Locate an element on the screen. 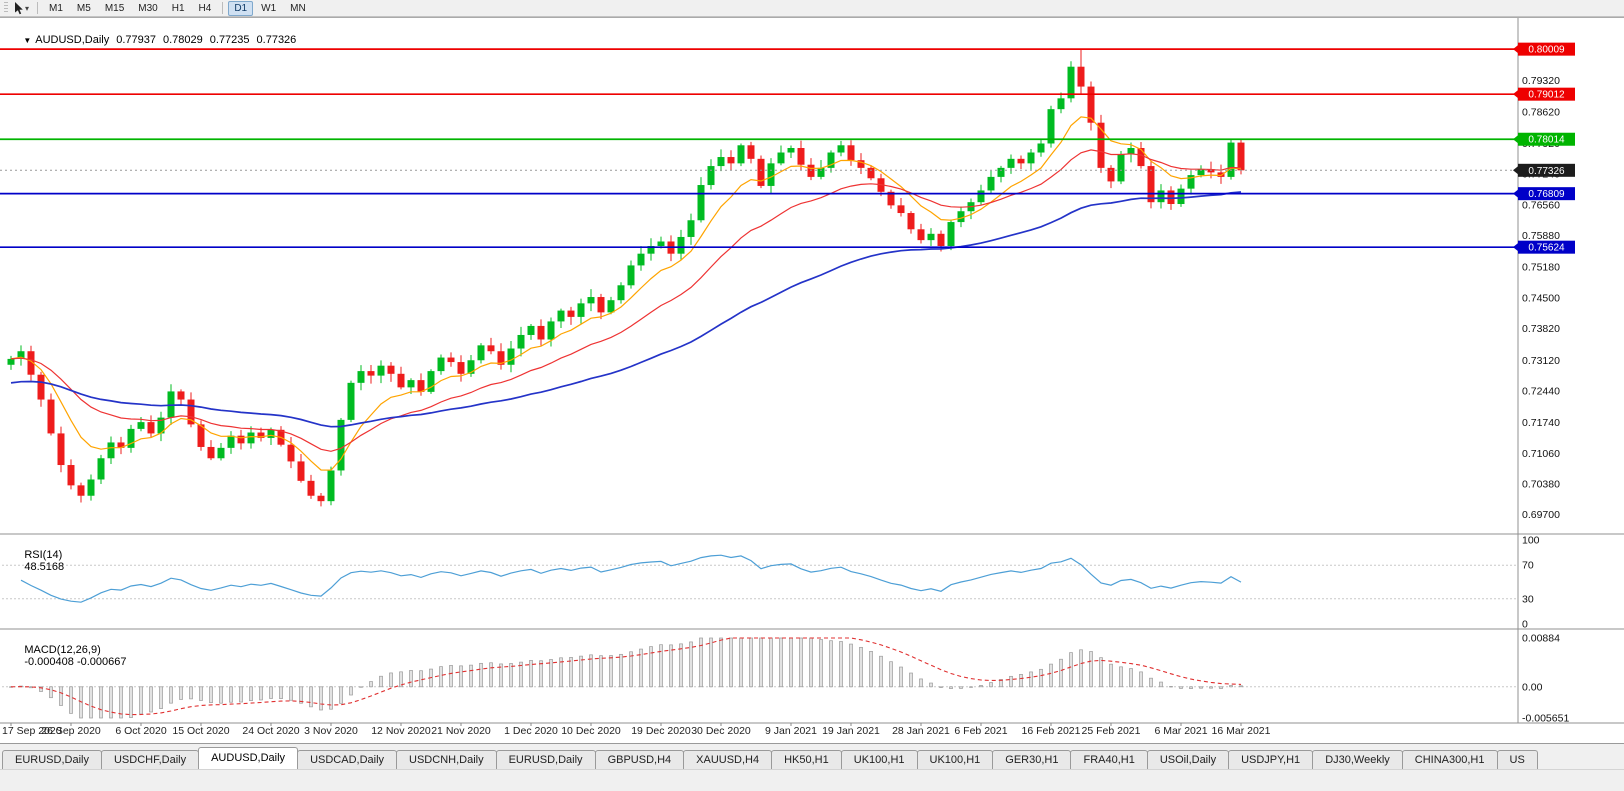  chart-tab: GER30,H1 is located at coordinates (1032, 759).